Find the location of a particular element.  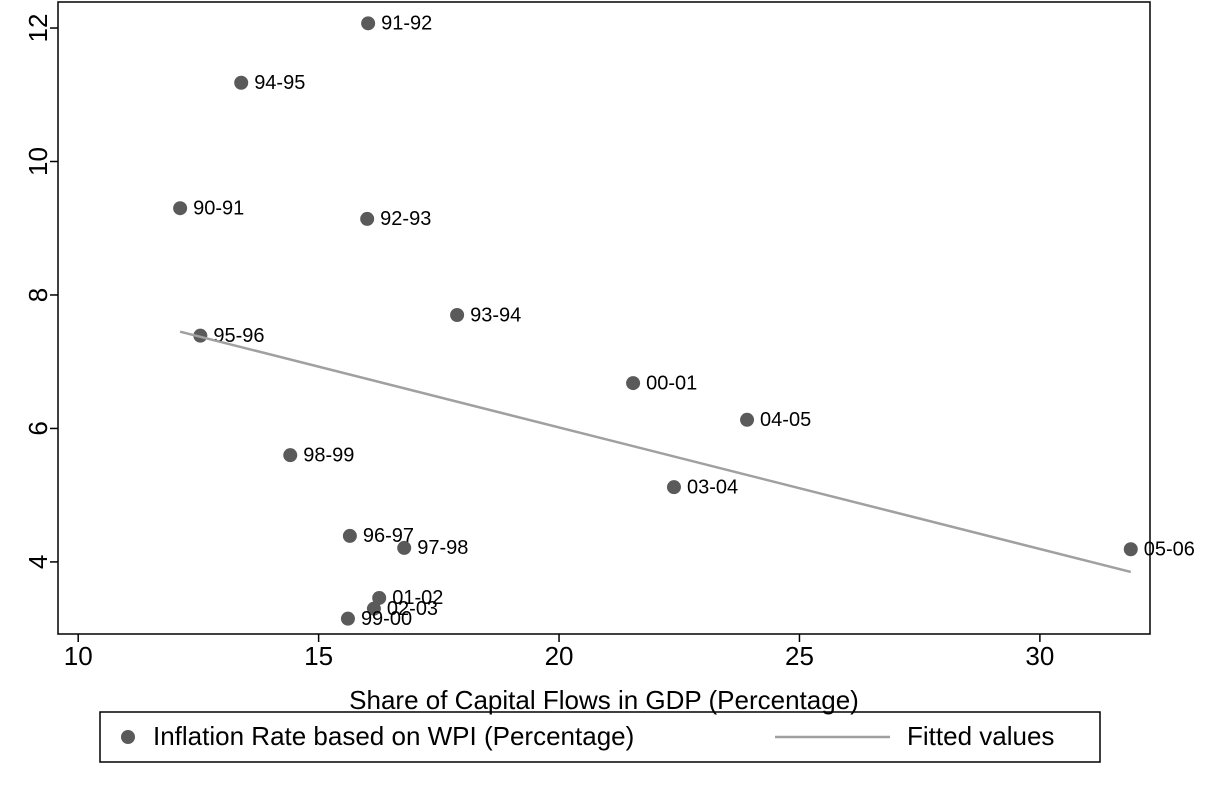

legend-label: Fitted values is located at coordinates (980, 736).